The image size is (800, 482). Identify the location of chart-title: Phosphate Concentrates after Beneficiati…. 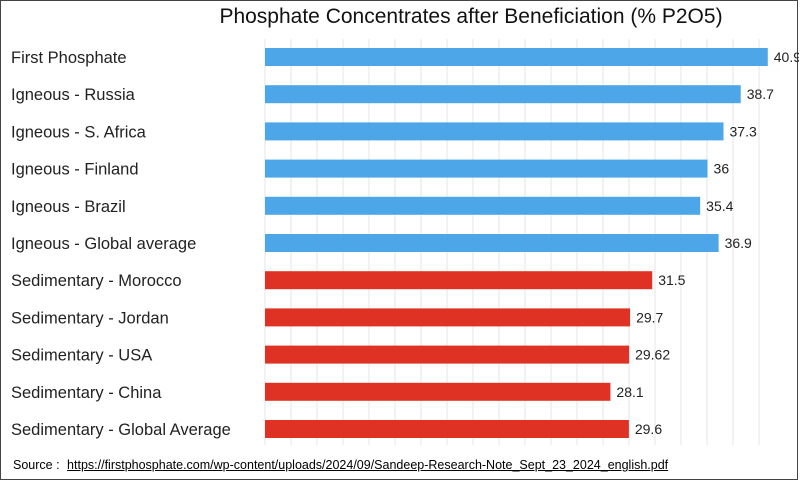
(471, 16).